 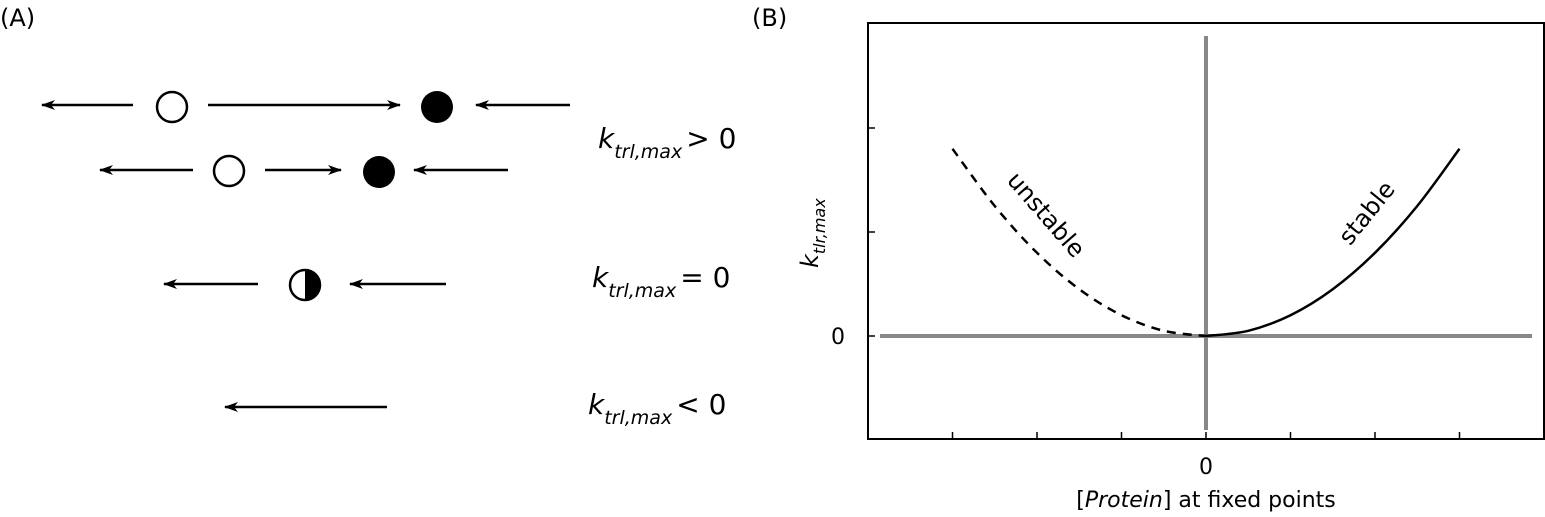 What do you see at coordinates (769, 18) in the screenshot?
I see `panel-b-label: (B)` at bounding box center [769, 18].